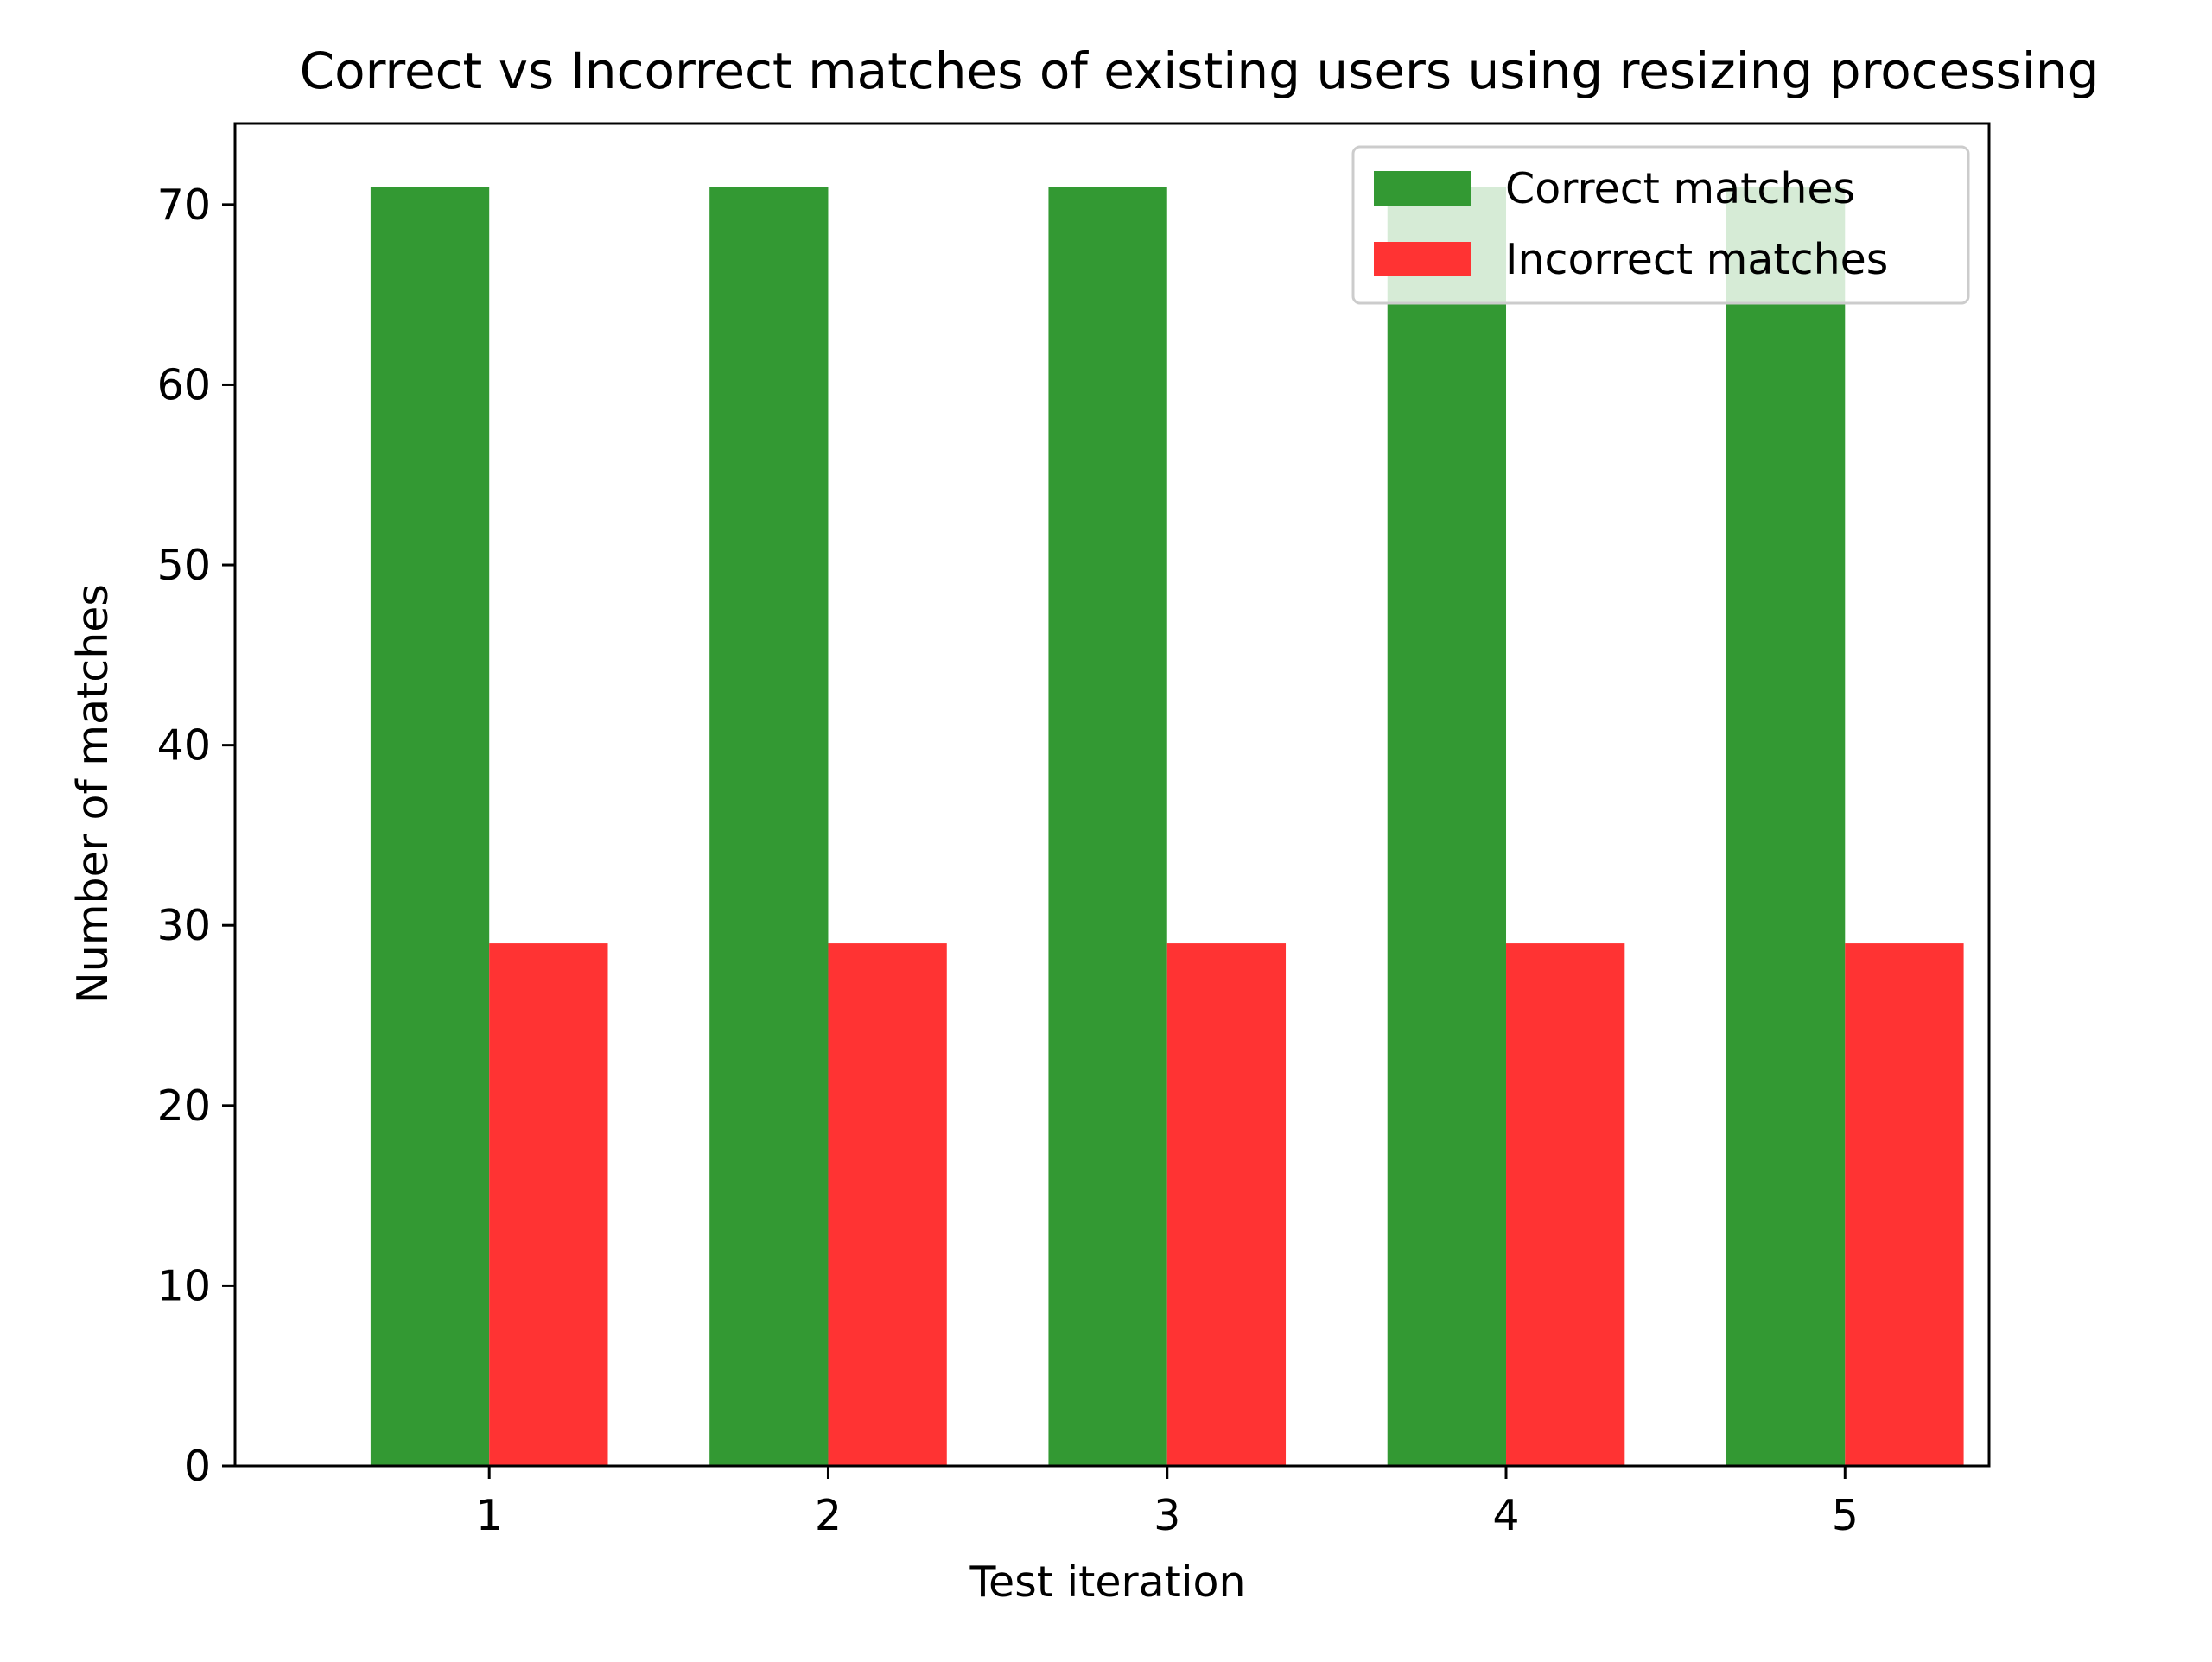 The width and height of the screenshot is (2212, 1662). I want to click on legend-label: Incorrect matches, so click(1696, 259).